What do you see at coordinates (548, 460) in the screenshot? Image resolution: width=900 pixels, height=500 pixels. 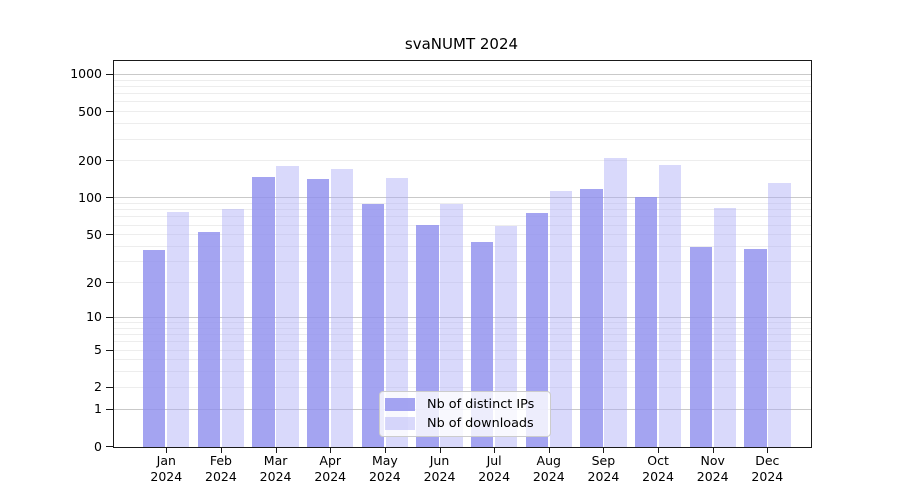 I see `x-label-month: Aug` at bounding box center [548, 460].